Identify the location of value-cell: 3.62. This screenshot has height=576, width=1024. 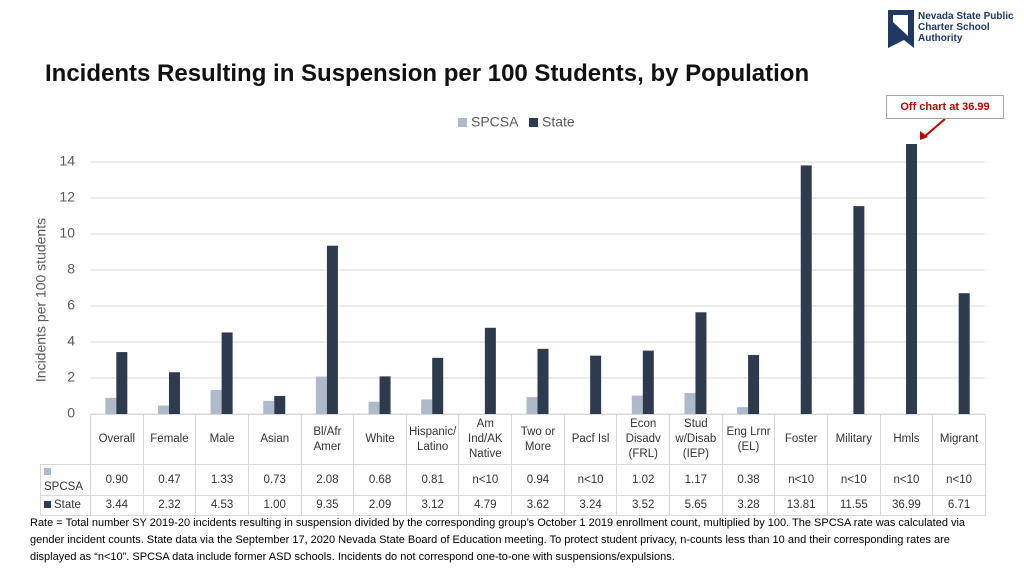
(538, 505).